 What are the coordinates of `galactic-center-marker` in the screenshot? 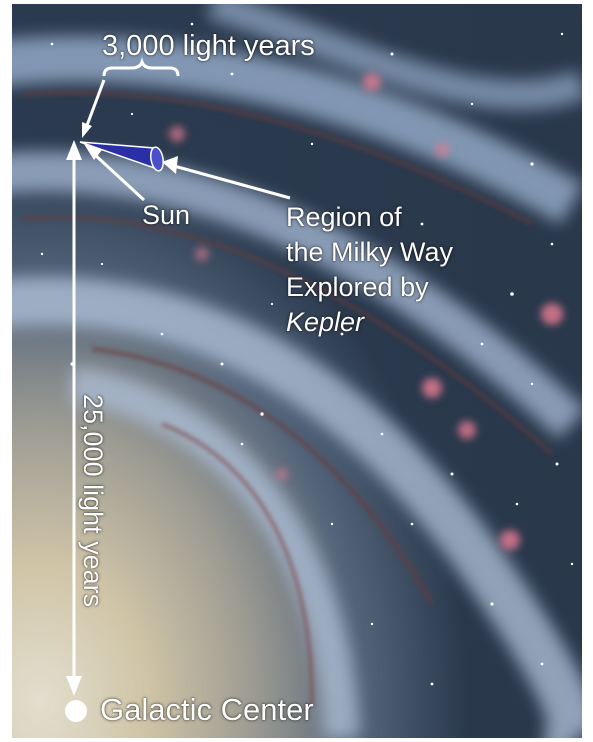 It's located at (76, 711).